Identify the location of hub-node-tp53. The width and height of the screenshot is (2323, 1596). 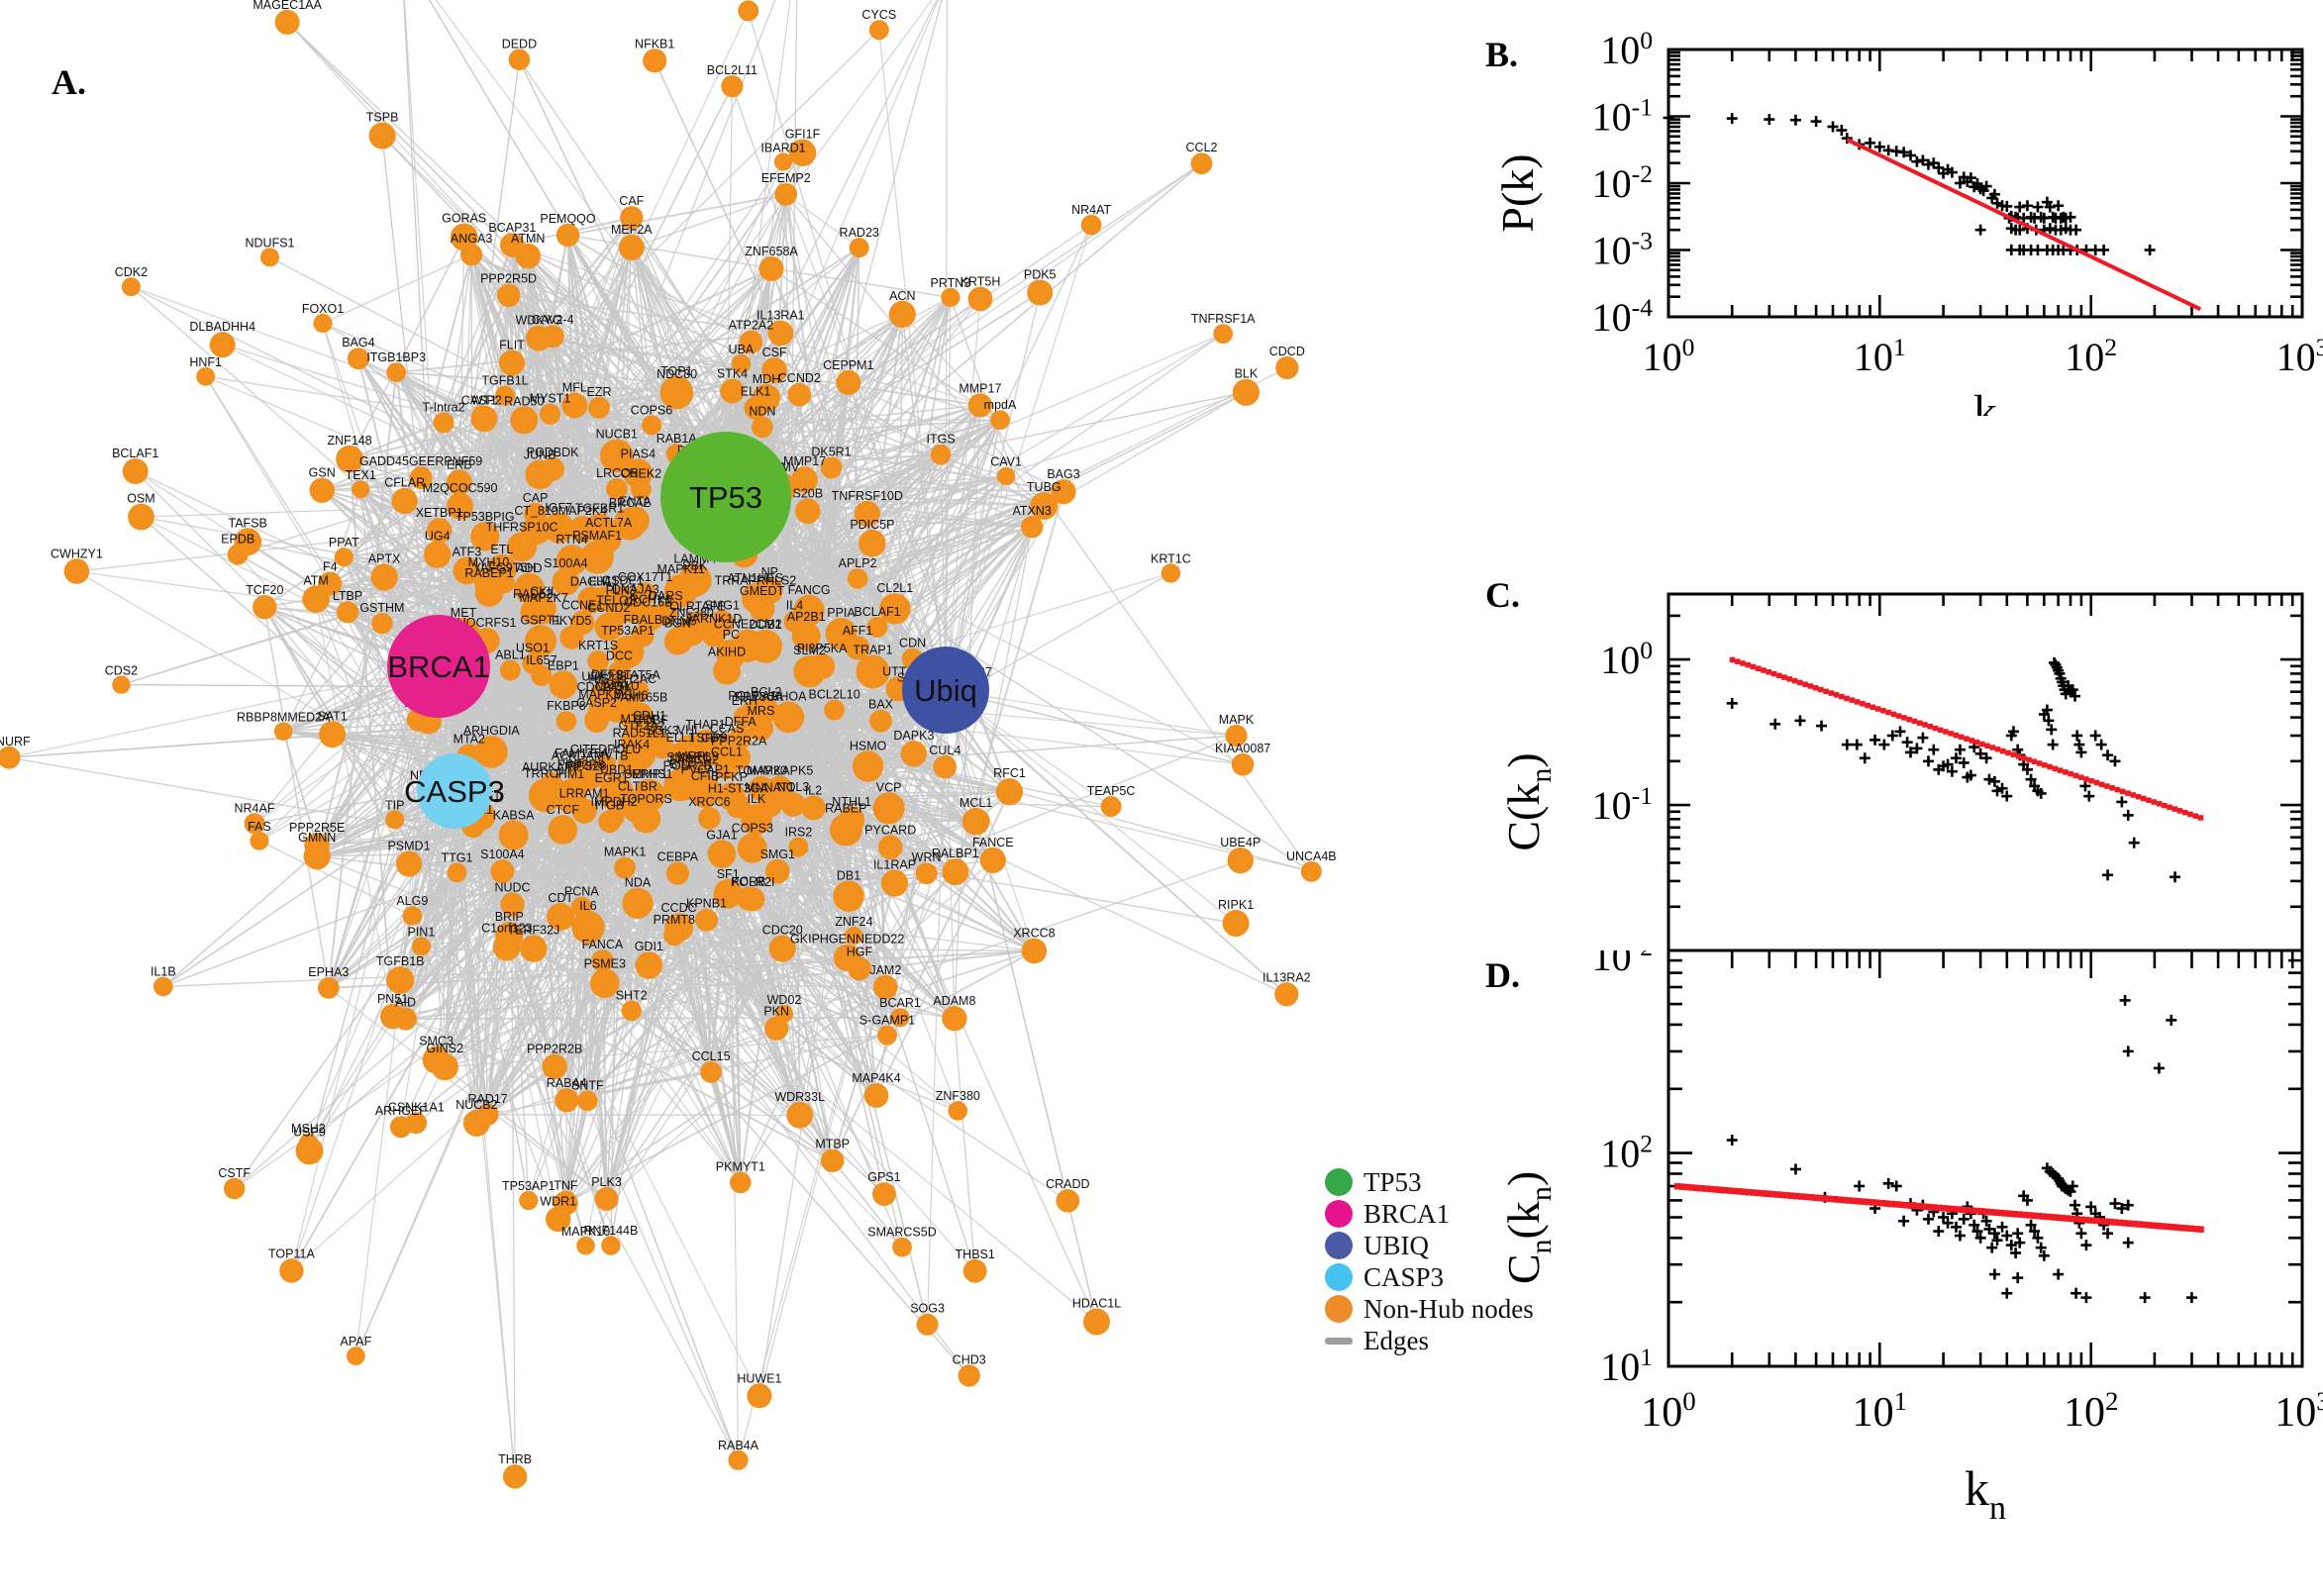
(725, 497).